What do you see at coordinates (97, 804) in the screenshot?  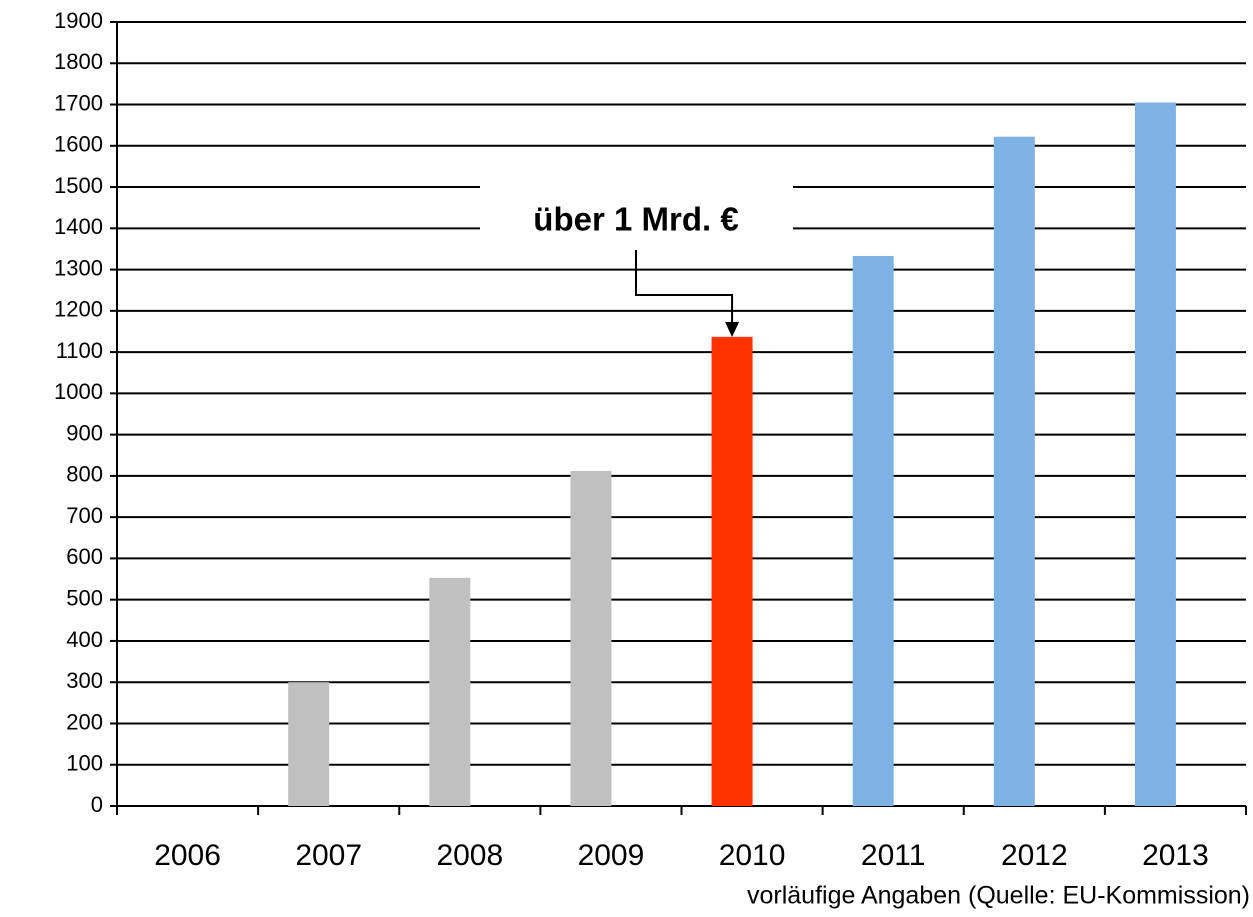 I see `y-tick-label: 0` at bounding box center [97, 804].